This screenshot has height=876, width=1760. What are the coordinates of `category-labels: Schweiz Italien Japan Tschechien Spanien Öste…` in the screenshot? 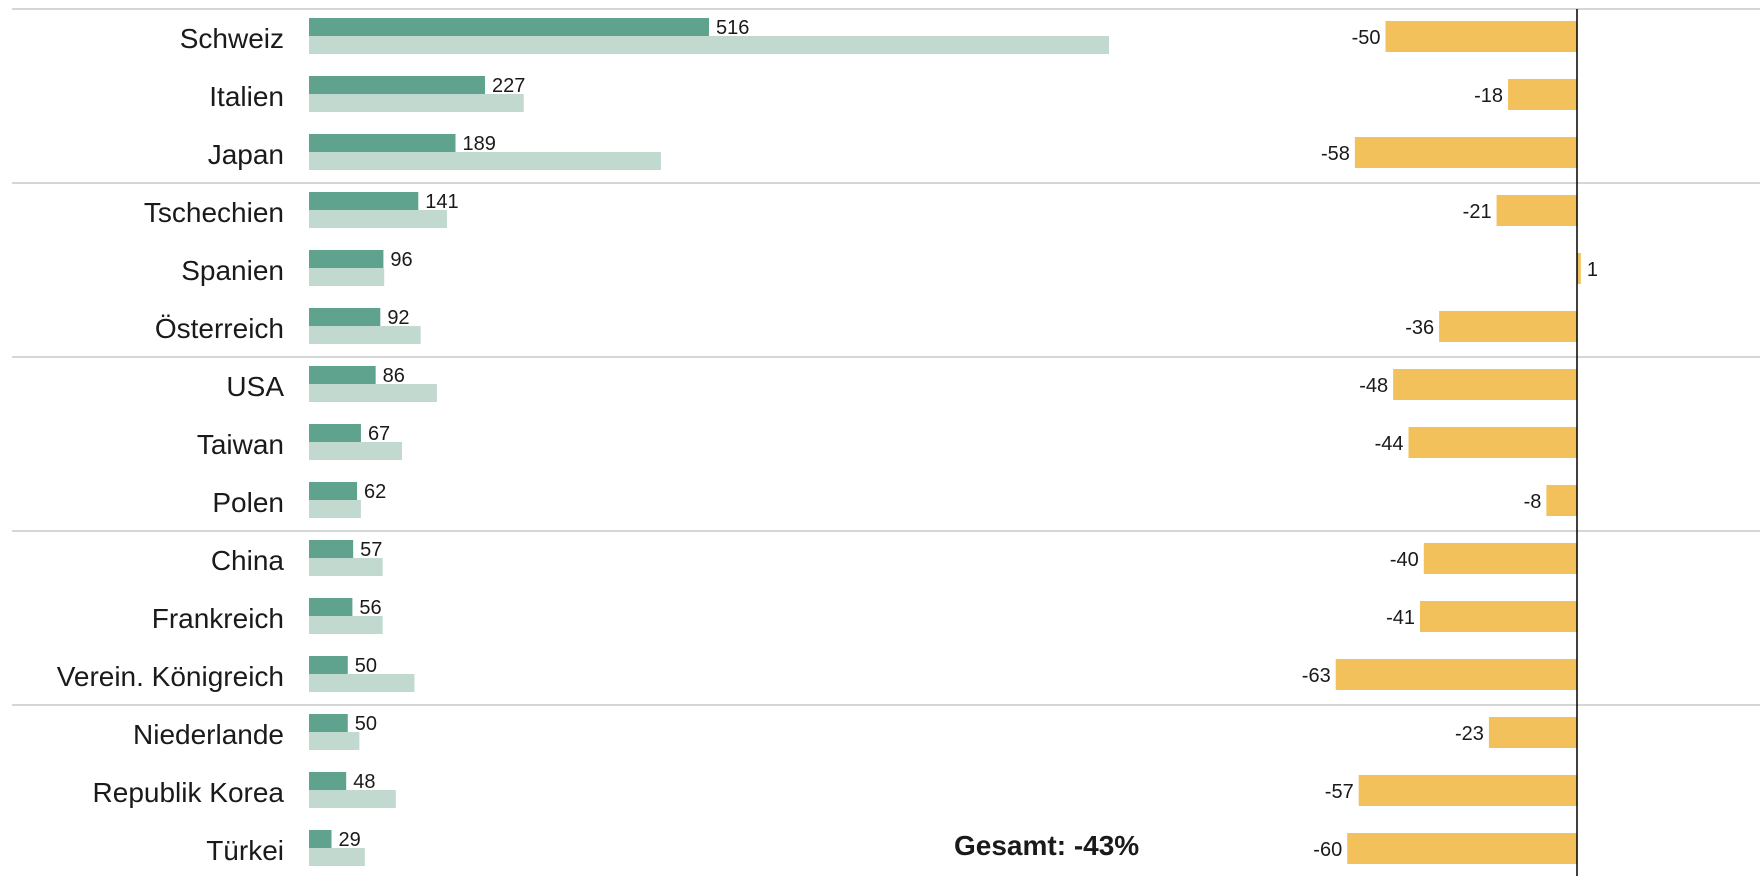 It's located at (171, 444).